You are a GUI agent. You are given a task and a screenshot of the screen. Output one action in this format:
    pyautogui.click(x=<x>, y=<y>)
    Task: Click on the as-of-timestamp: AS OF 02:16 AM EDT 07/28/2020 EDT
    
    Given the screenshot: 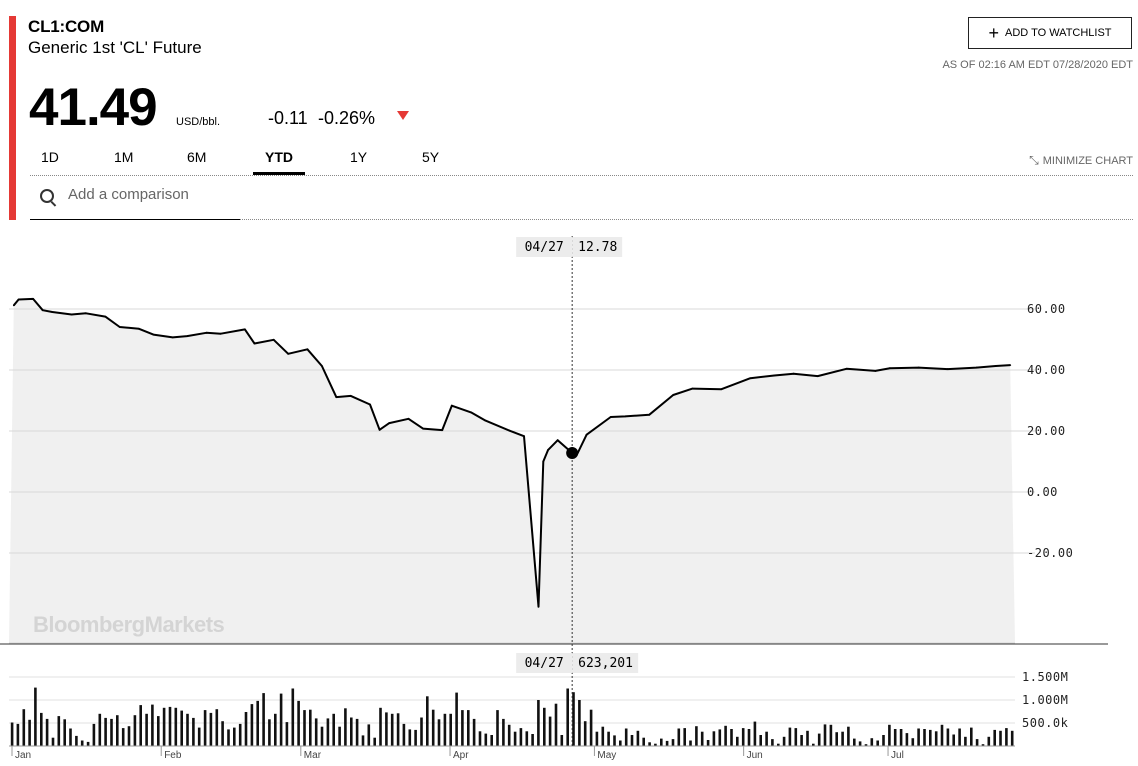 What is the action you would take?
    pyautogui.click(x=1037, y=65)
    